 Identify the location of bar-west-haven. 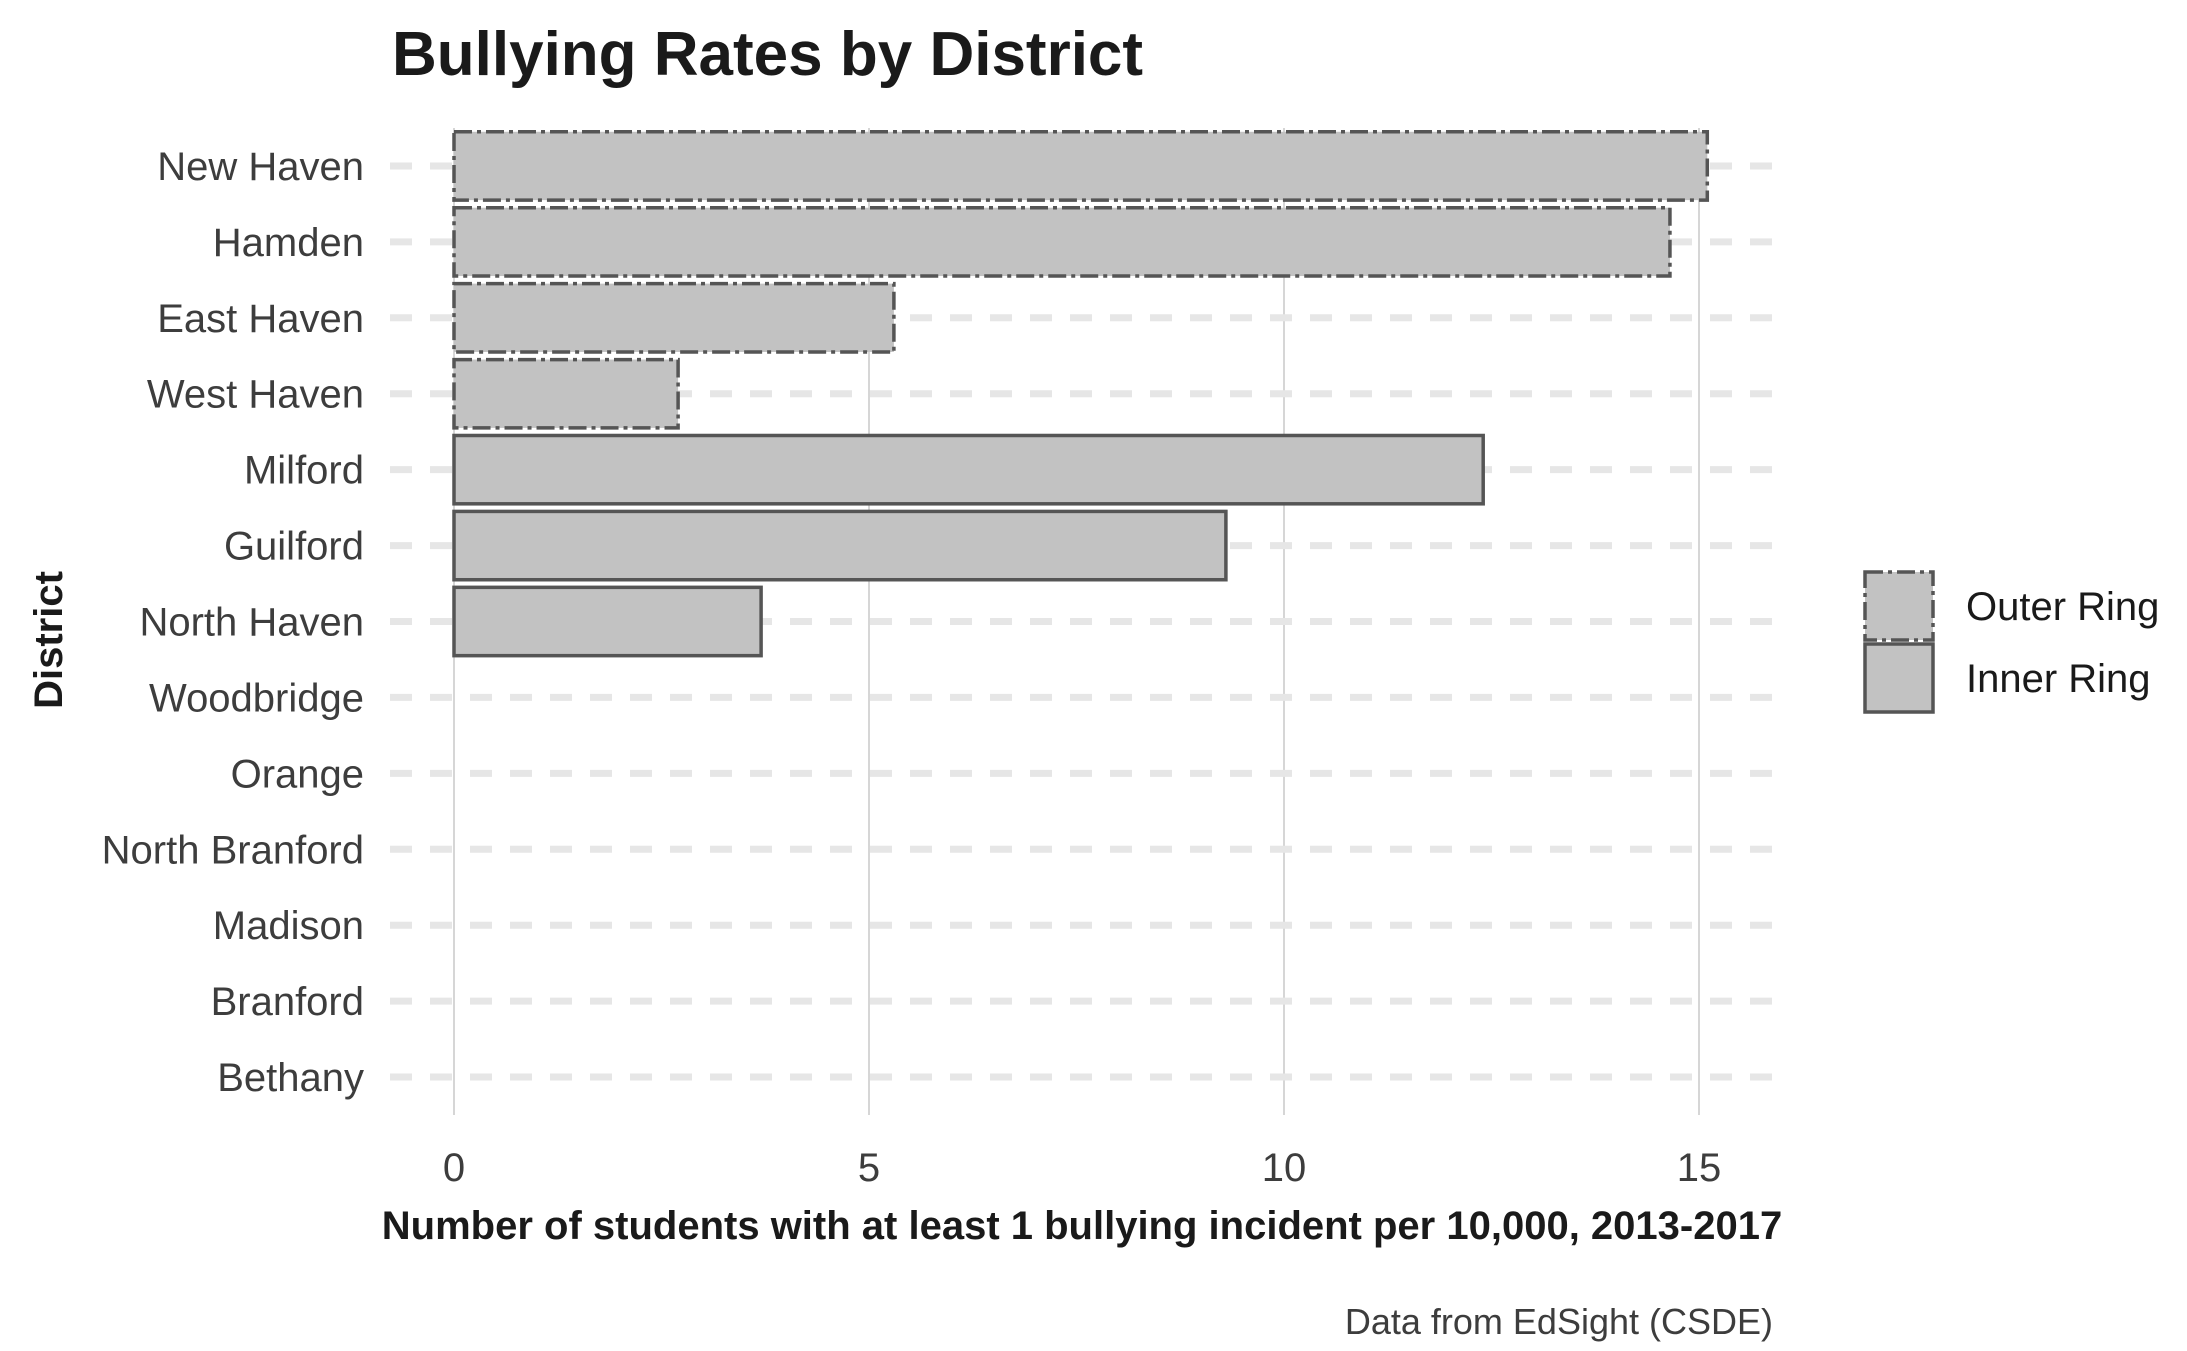
(566, 393).